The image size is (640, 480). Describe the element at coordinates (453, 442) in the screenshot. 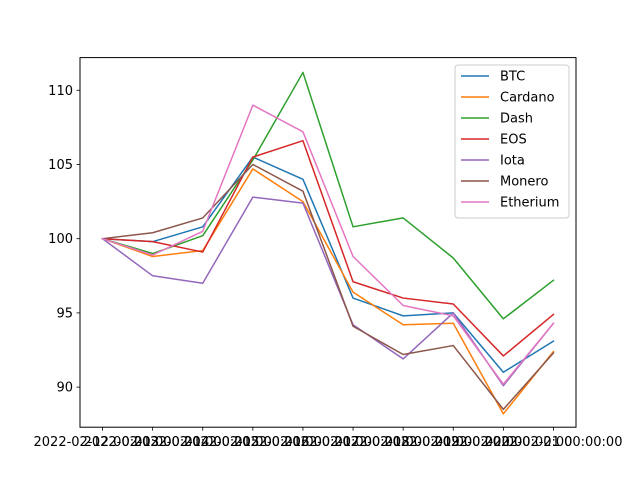

I see `x-tick-label: 2022-02-19 00:00:00` at that location.